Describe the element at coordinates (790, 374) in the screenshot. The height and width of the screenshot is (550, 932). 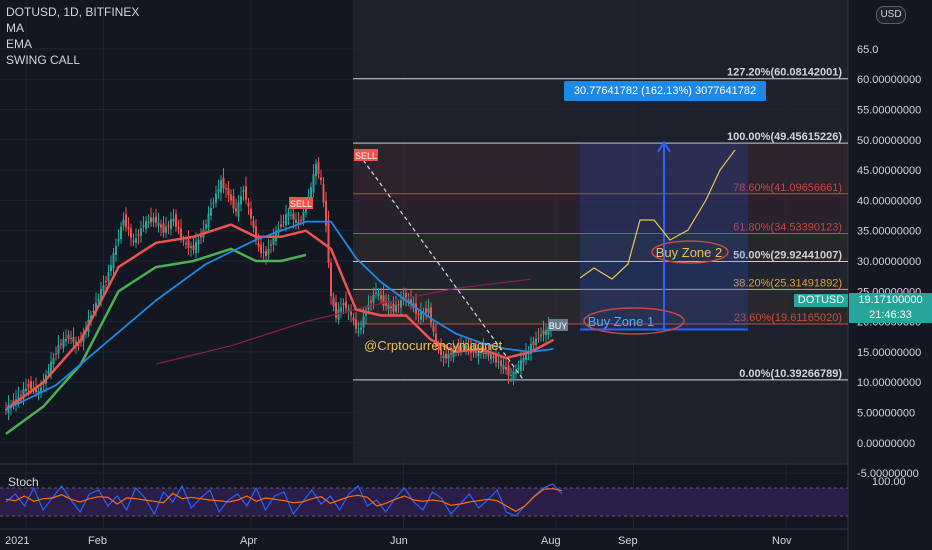
I see `fib-level-label: 0.00%(10.39266789)` at that location.